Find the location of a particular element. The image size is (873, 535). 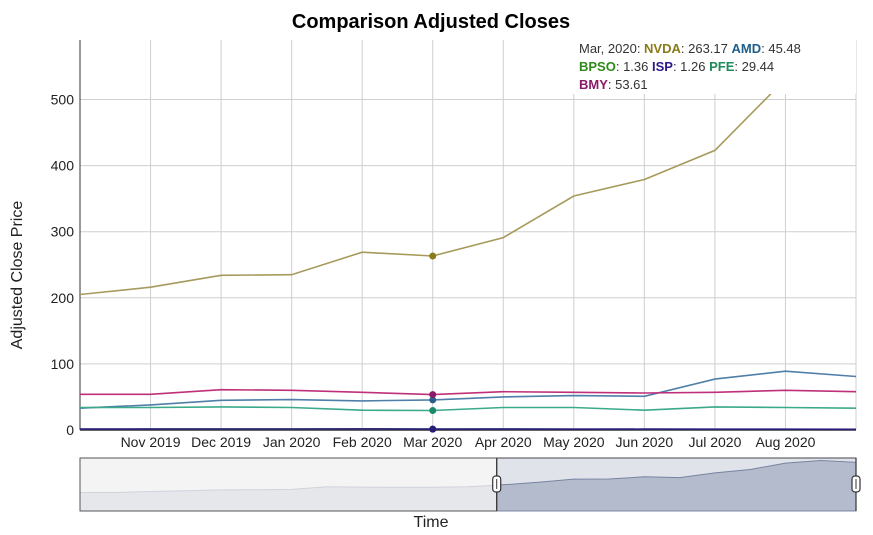

legend-value-amd: : 45.48 is located at coordinates (781, 48).